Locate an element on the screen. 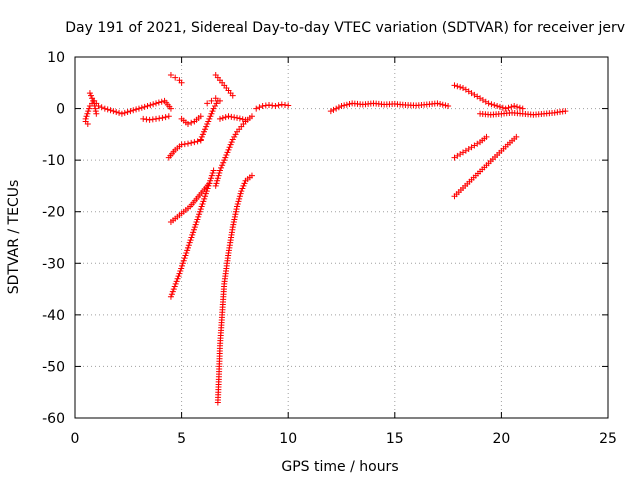 This screenshot has height=480, width=640. x-tick-label: 20 is located at coordinates (501, 439).